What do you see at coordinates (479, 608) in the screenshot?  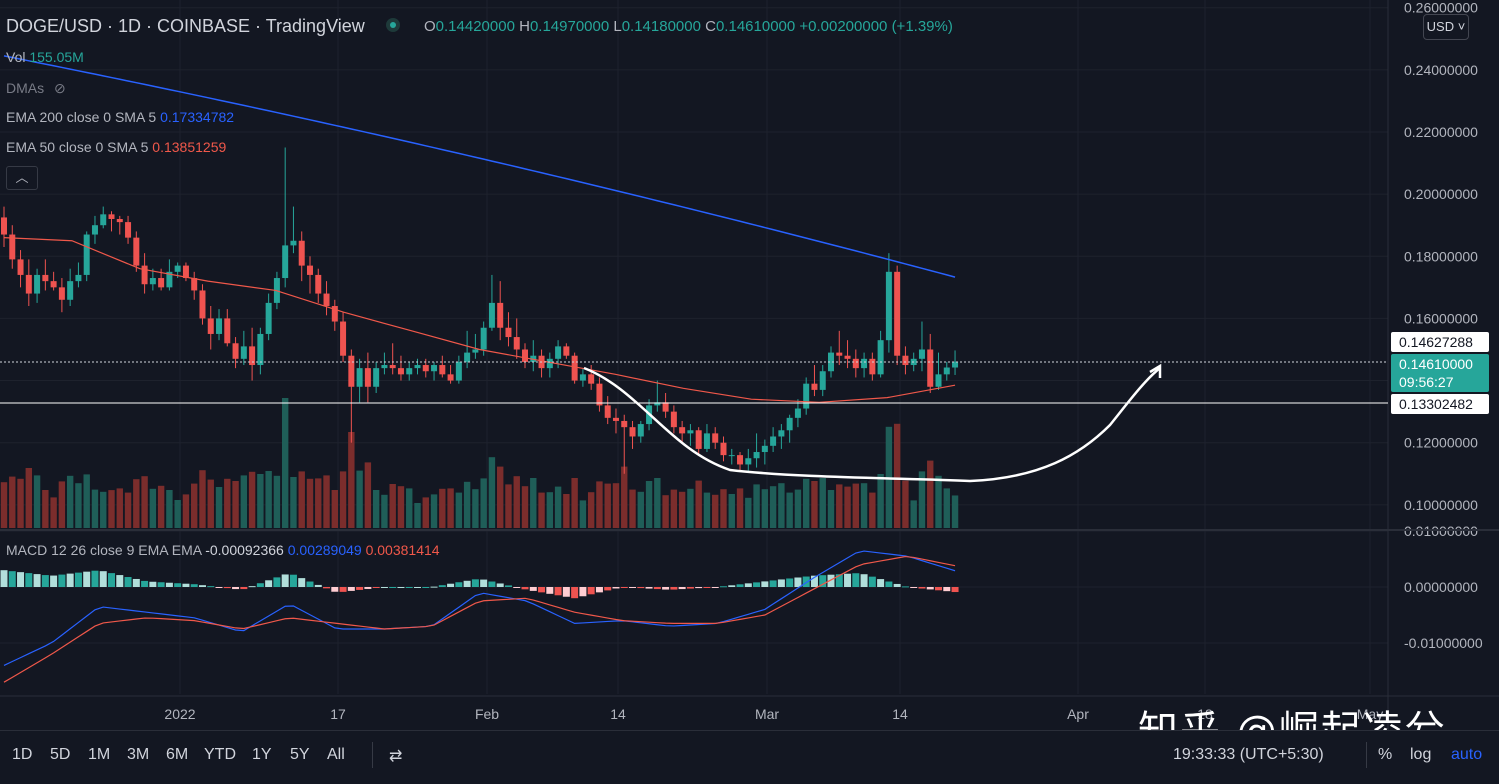 I see `macd-line` at bounding box center [479, 608].